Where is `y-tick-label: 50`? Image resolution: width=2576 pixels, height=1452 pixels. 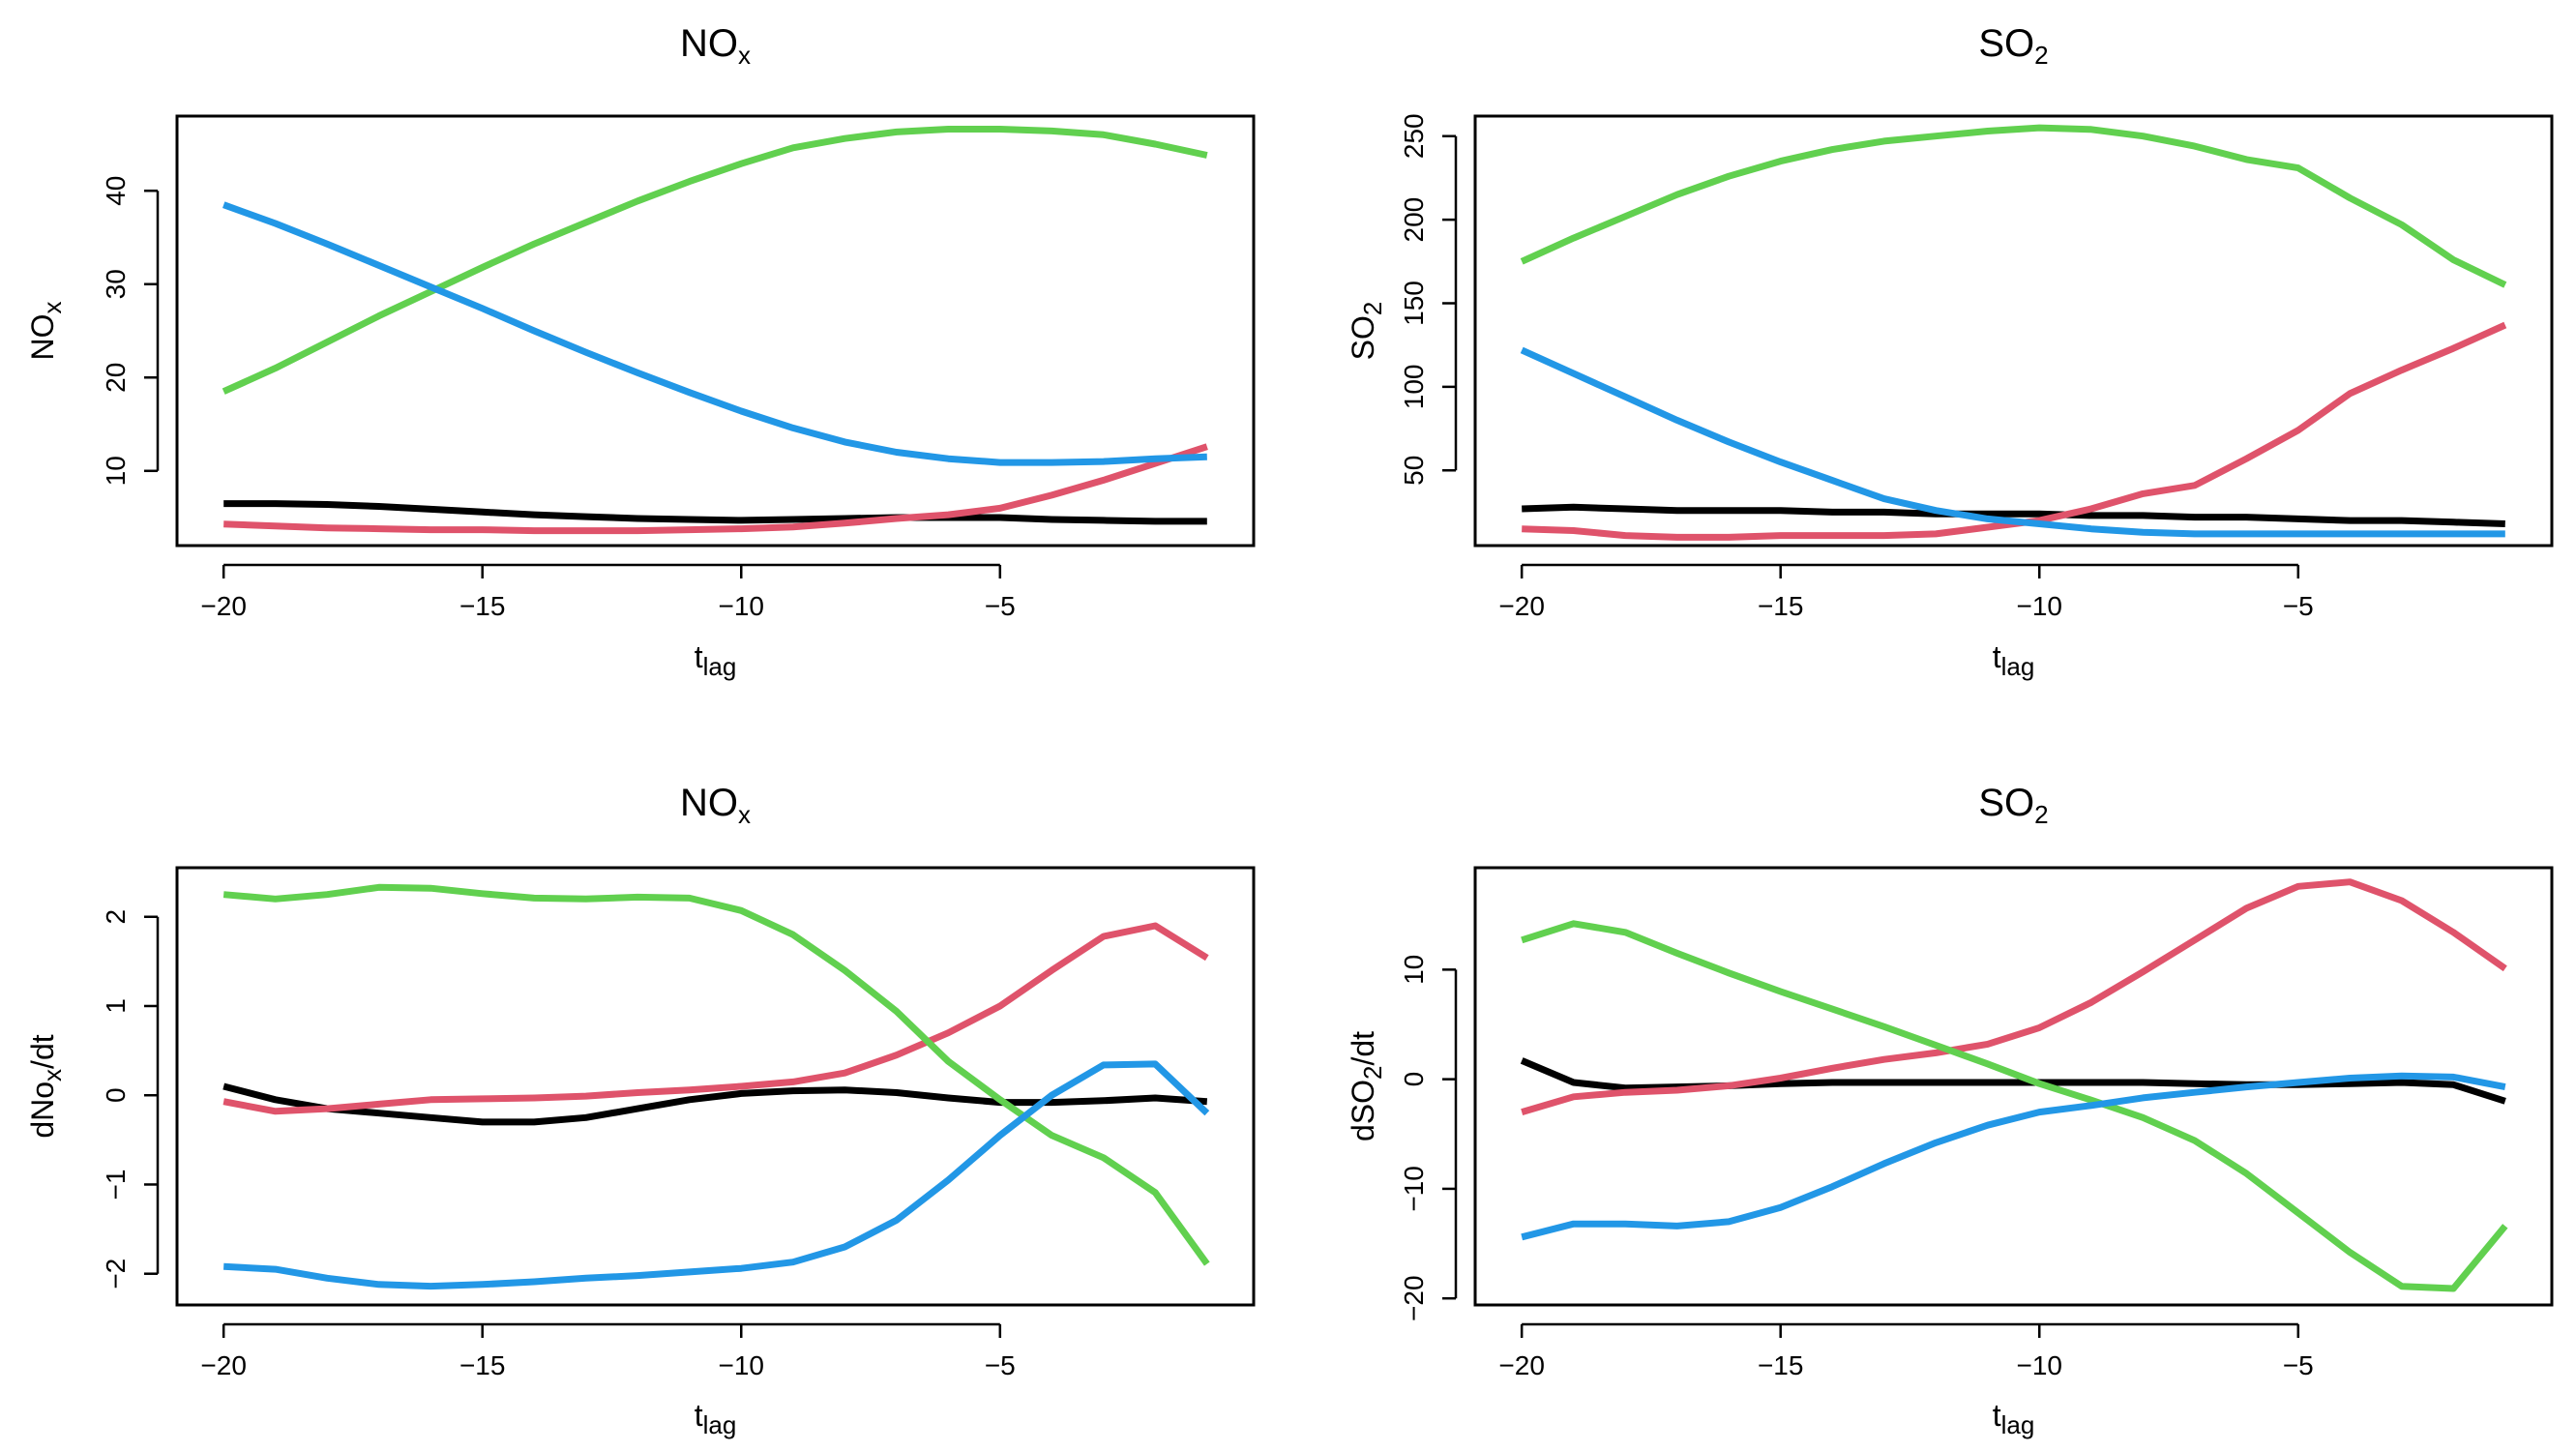
y-tick-label: 50 is located at coordinates (1414, 471).